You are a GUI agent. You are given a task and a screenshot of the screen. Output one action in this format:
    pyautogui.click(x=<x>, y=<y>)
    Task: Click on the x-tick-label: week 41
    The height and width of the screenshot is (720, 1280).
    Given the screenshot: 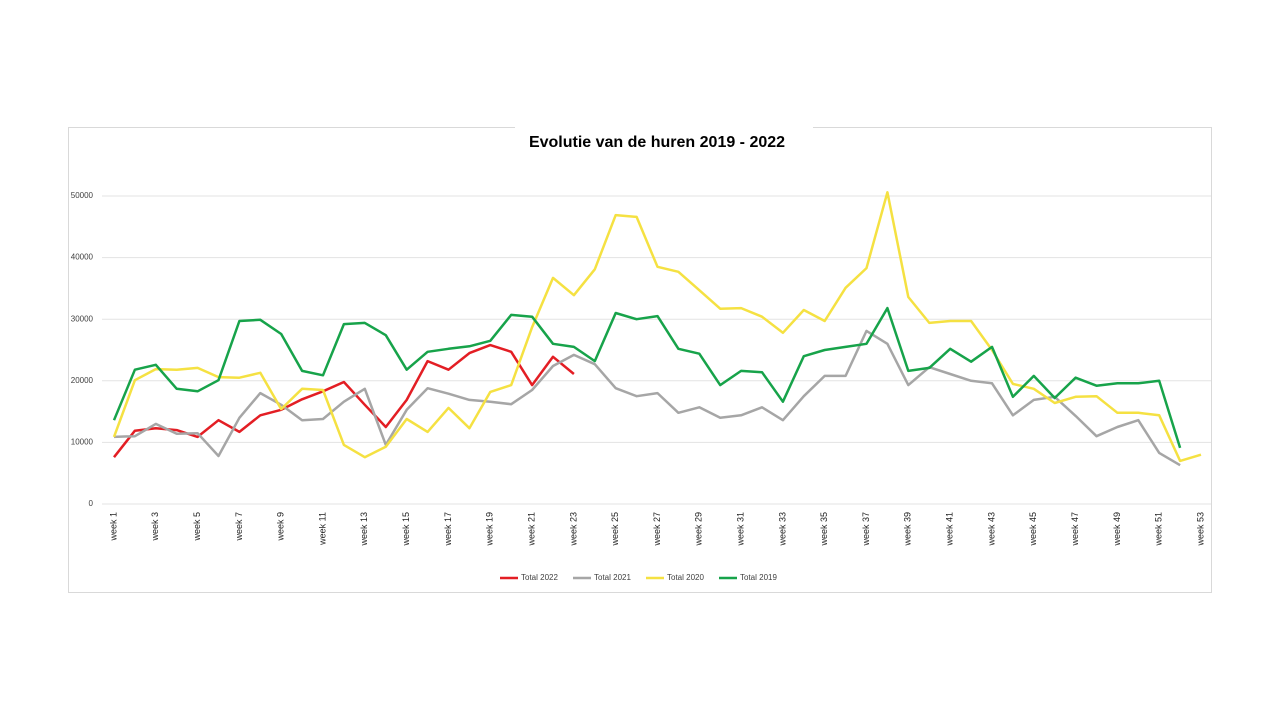 What is the action you would take?
    pyautogui.click(x=950, y=529)
    